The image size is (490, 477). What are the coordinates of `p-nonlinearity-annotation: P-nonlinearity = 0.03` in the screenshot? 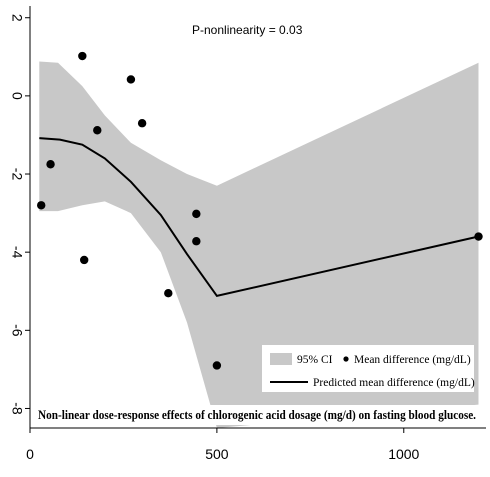 It's located at (247, 30).